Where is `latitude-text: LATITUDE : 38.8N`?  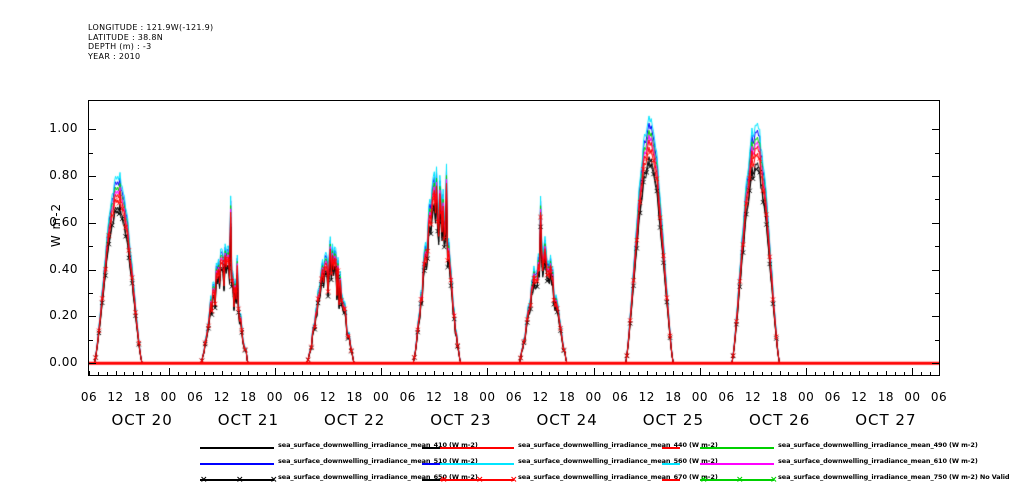
latitude-text: LATITUDE : 38.8N is located at coordinates (126, 37).